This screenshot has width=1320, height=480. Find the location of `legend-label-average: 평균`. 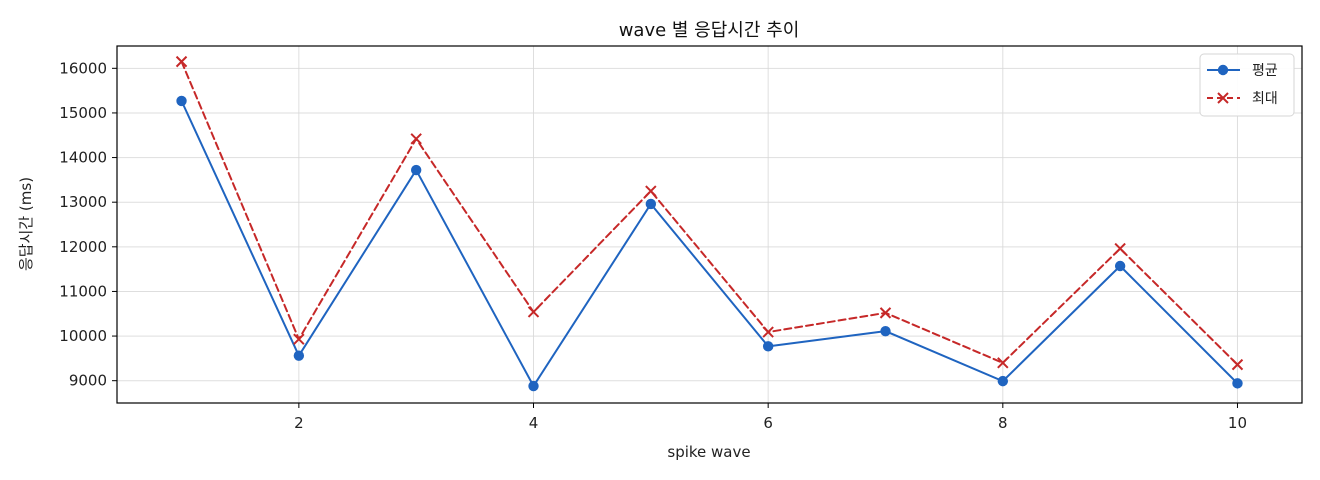

legend-label-average: 평균 is located at coordinates (1265, 71).